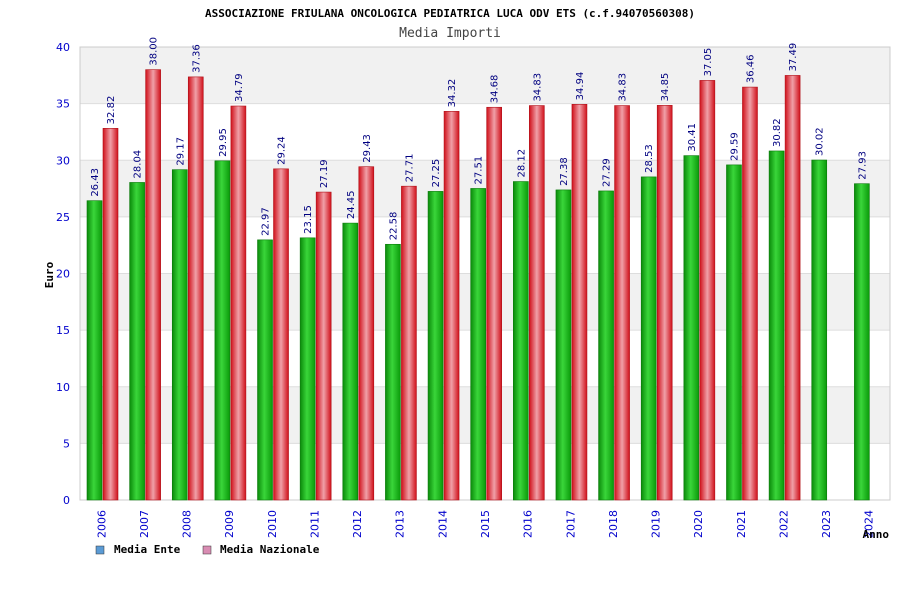  What do you see at coordinates (820, 141) in the screenshot?
I see `data-label-media-ente: 30.02` at bounding box center [820, 141].